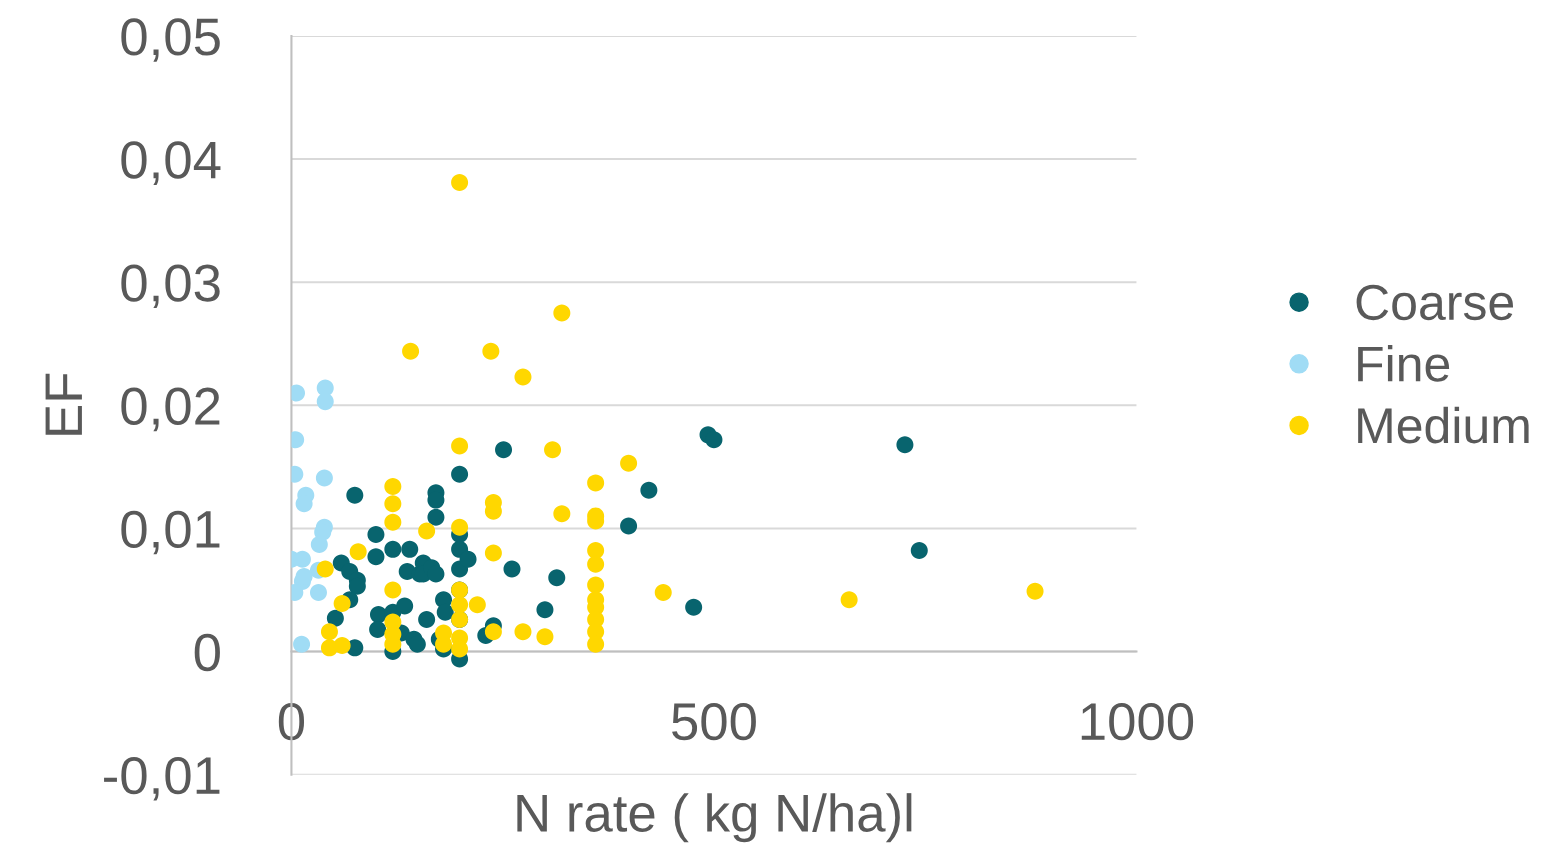  What do you see at coordinates (162, 778) in the screenshot?
I see `y-tick-label: -0,01` at bounding box center [162, 778].